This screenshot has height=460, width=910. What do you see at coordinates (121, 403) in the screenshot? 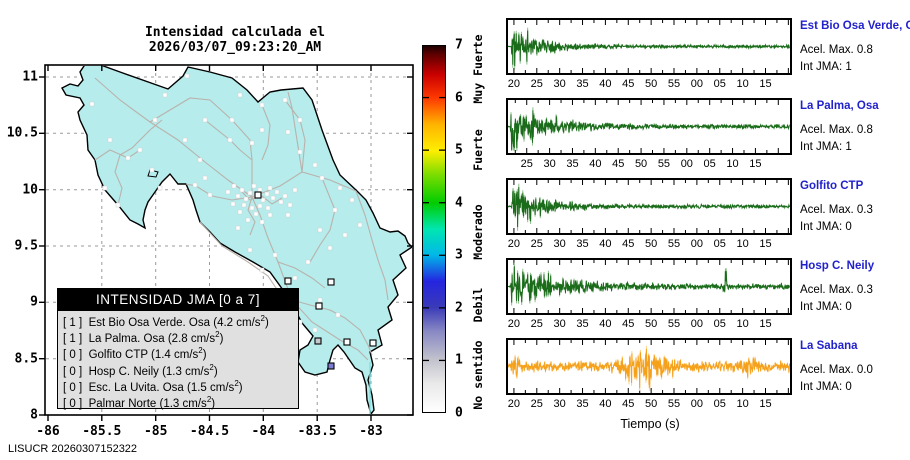
I see `legend-item-station-name: Palmar Norte` at bounding box center [121, 403].